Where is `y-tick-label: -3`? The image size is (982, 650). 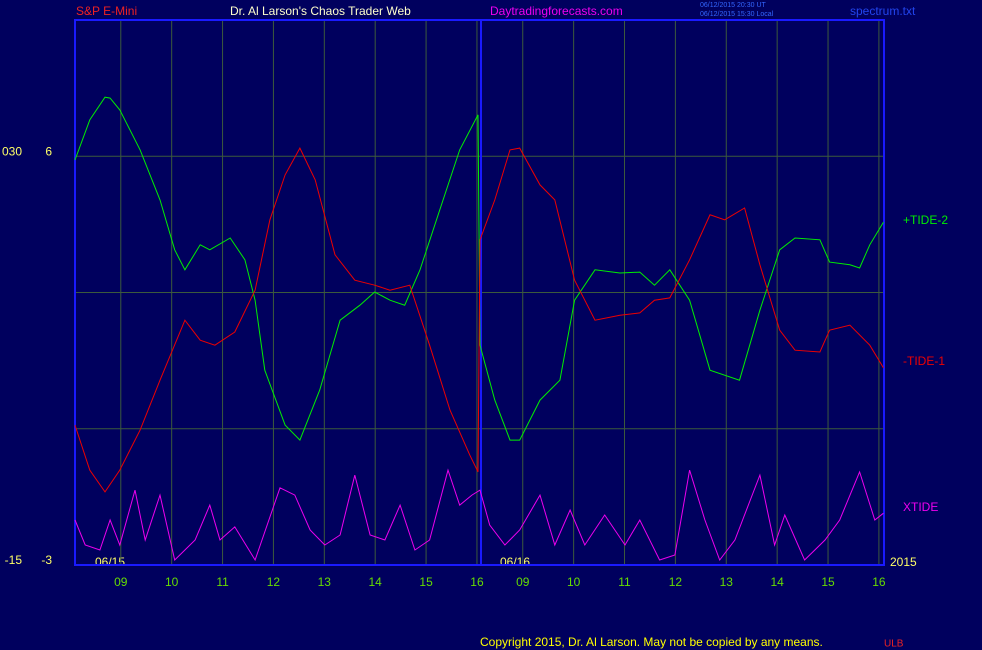 y-tick-label: -3 is located at coordinates (46, 560).